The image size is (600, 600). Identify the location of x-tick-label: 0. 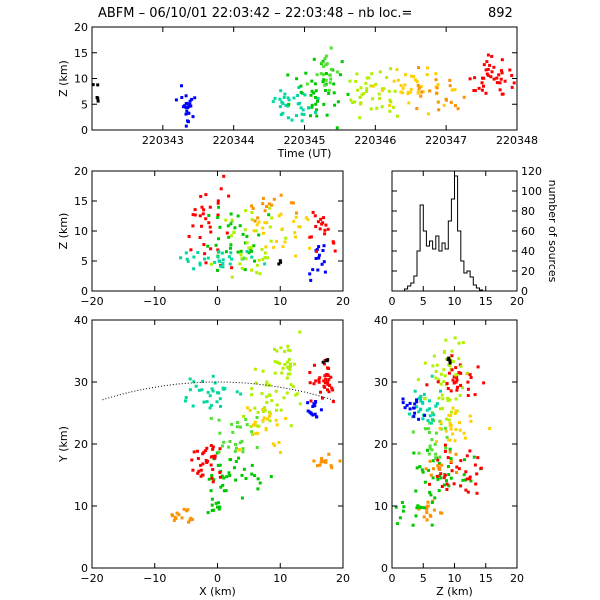
(217, 301).